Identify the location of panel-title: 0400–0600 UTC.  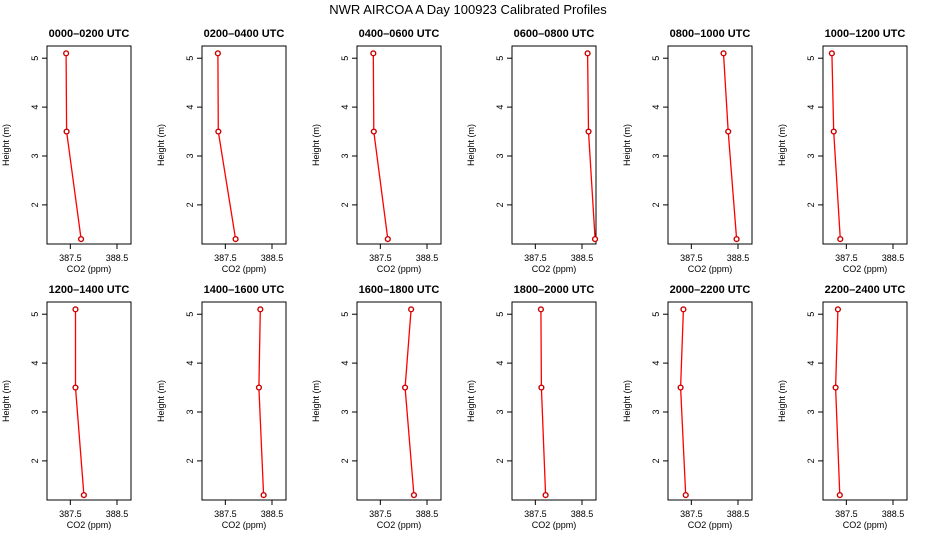
(399, 34).